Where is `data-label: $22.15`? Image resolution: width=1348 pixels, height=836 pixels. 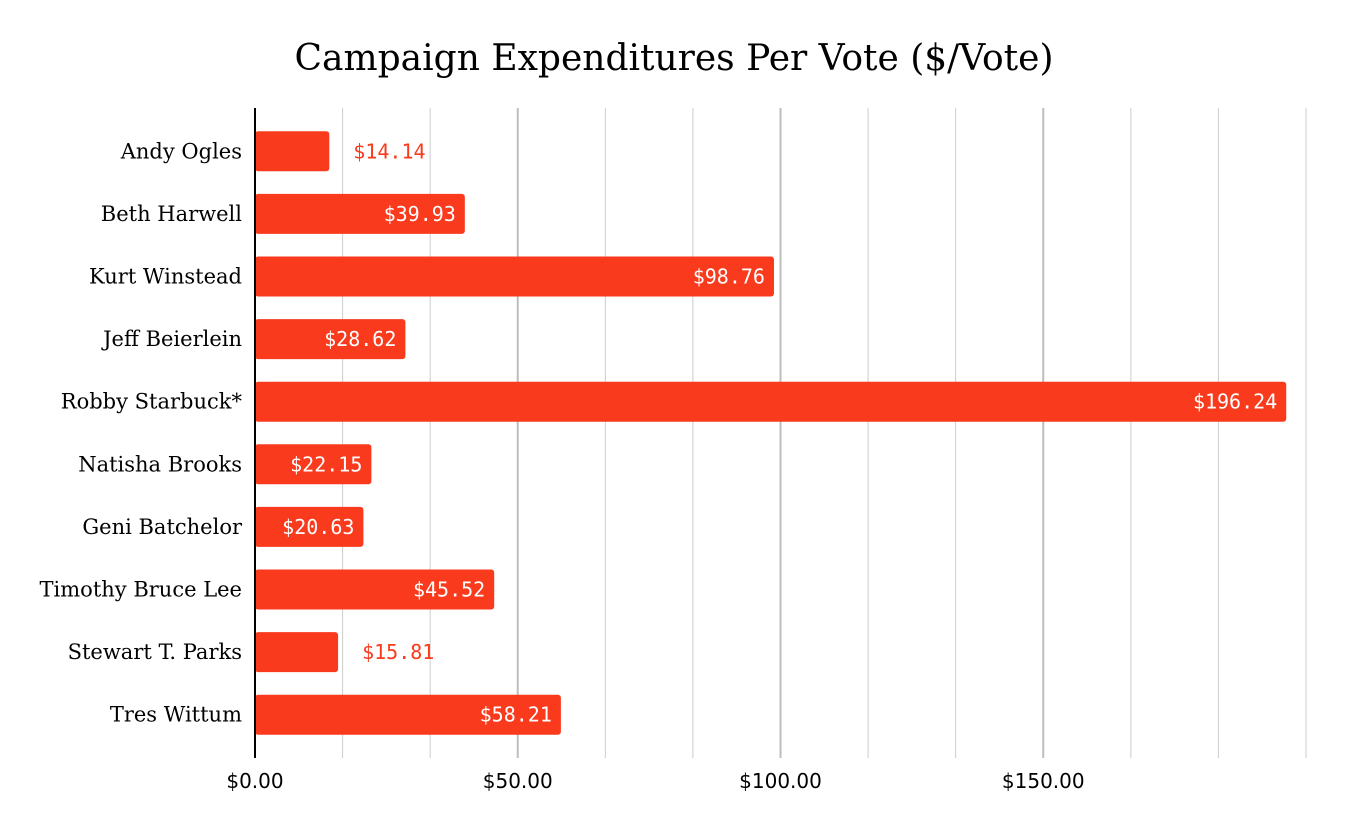 data-label: $22.15 is located at coordinates (326, 464).